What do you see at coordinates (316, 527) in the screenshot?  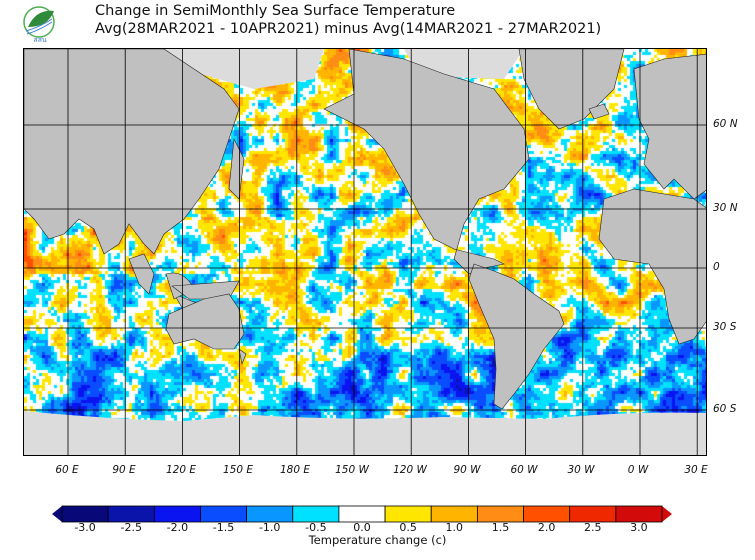 I see `colorbar-tick-label: -0.5` at bounding box center [316, 527].